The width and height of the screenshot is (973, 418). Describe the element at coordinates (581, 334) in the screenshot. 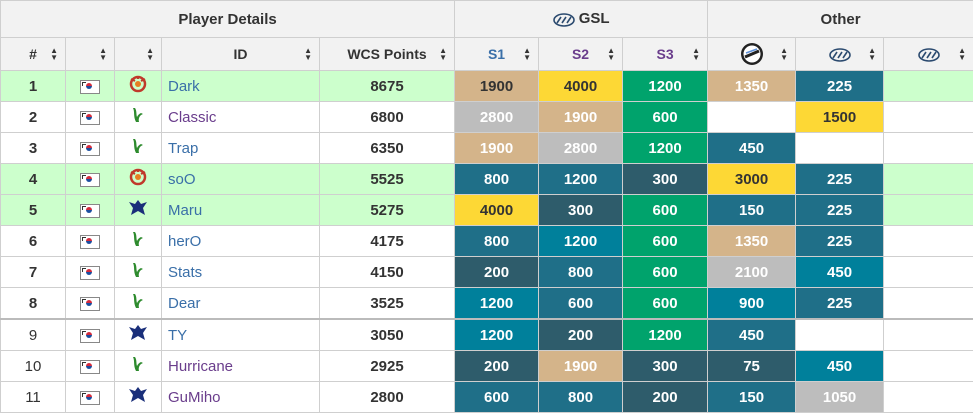

I see `s2-cell: 200` at that location.